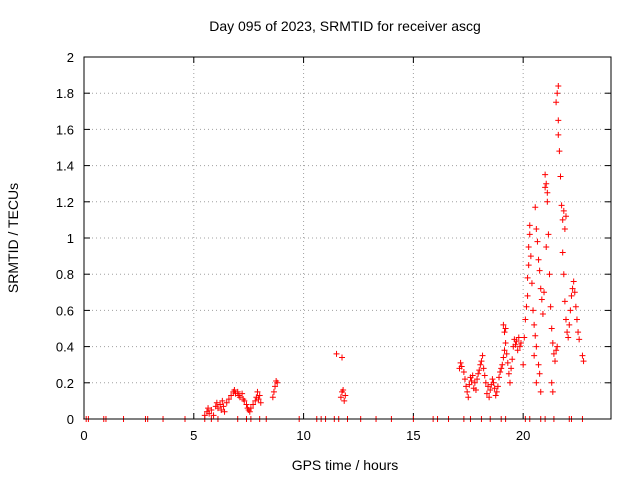 The image size is (640, 480). Describe the element at coordinates (70, 419) in the screenshot. I see `y-tick-label: 0` at that location.